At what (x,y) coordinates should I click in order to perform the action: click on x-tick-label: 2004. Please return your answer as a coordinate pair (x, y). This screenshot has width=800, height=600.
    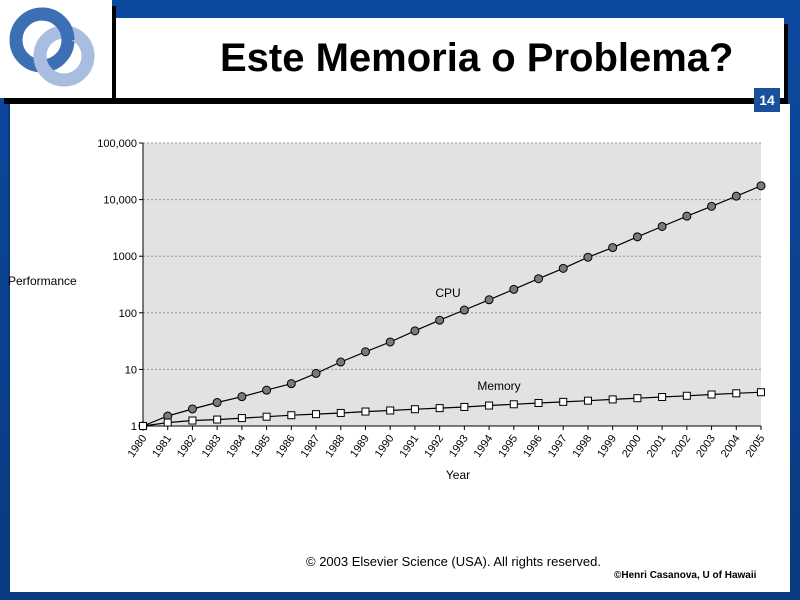
    Looking at the image, I should click on (731, 446).